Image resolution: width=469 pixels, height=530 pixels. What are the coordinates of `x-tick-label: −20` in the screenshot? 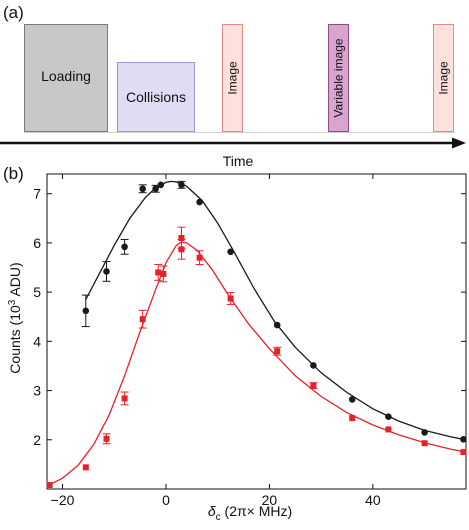 It's located at (63, 500).